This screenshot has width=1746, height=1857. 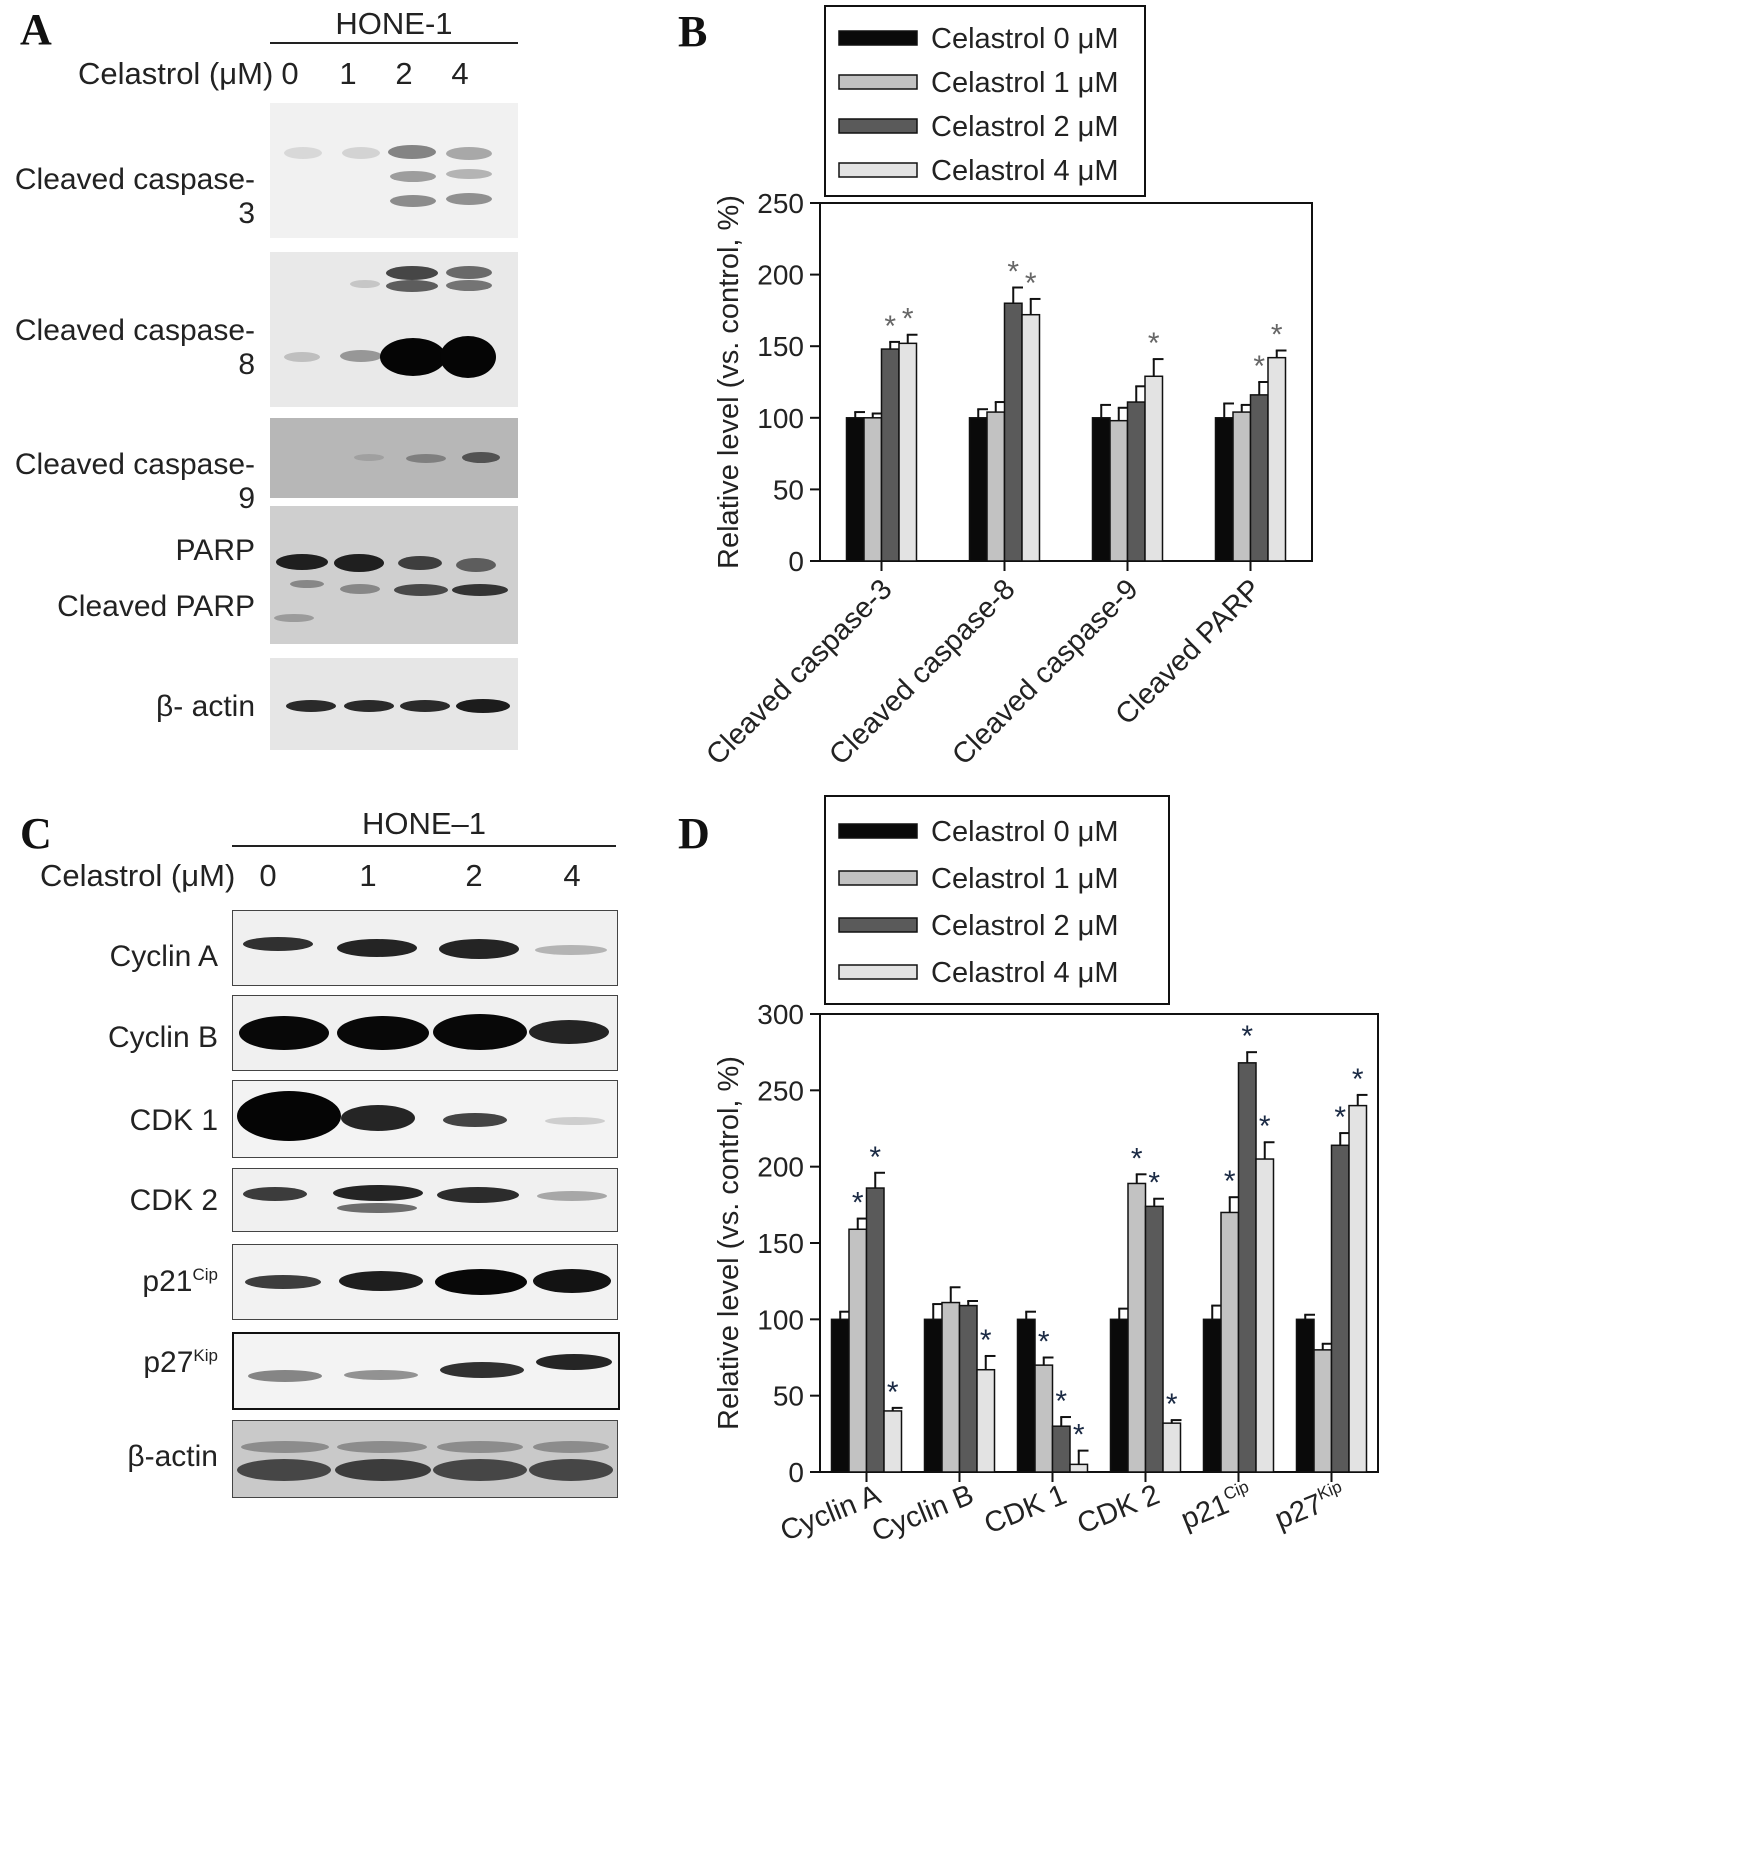 What do you see at coordinates (167, 1281) in the screenshot?
I see `row-label-text: p21` at bounding box center [167, 1281].